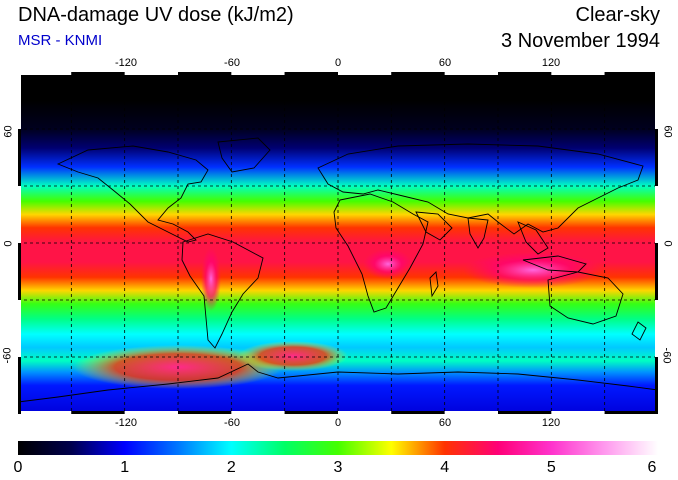 This screenshot has width=678, height=480. I want to click on lat-tick-left: -60, so click(7, 355).